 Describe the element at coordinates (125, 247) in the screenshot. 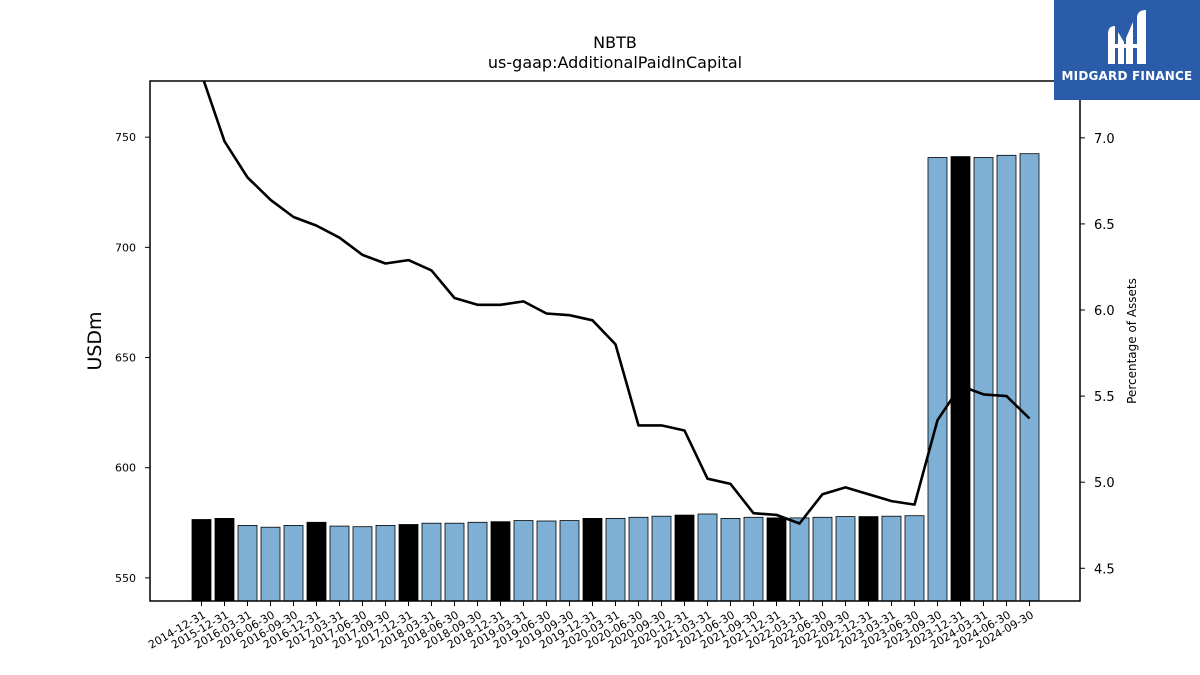

I see `y-tick-label: 700` at that location.